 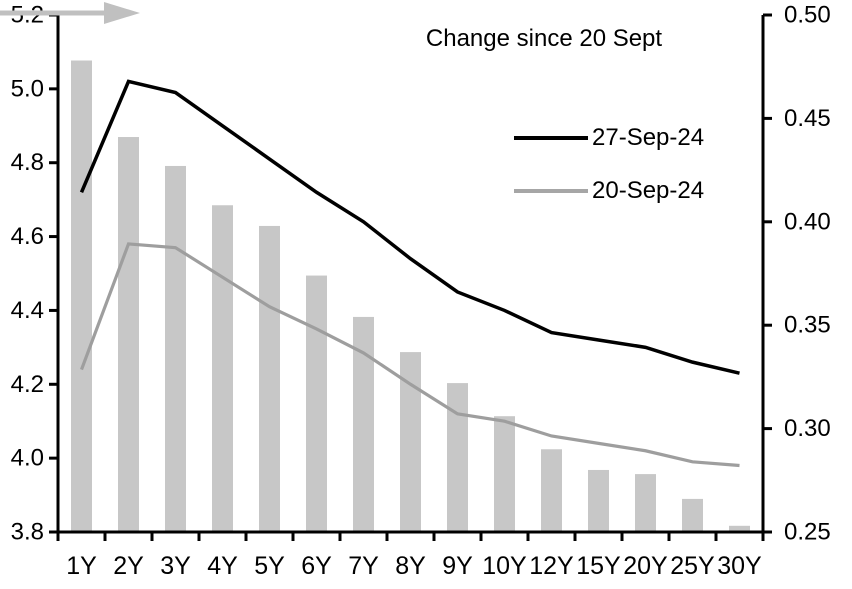 What do you see at coordinates (457, 566) in the screenshot?
I see `x-axis-label-9Y: 9Y` at bounding box center [457, 566].